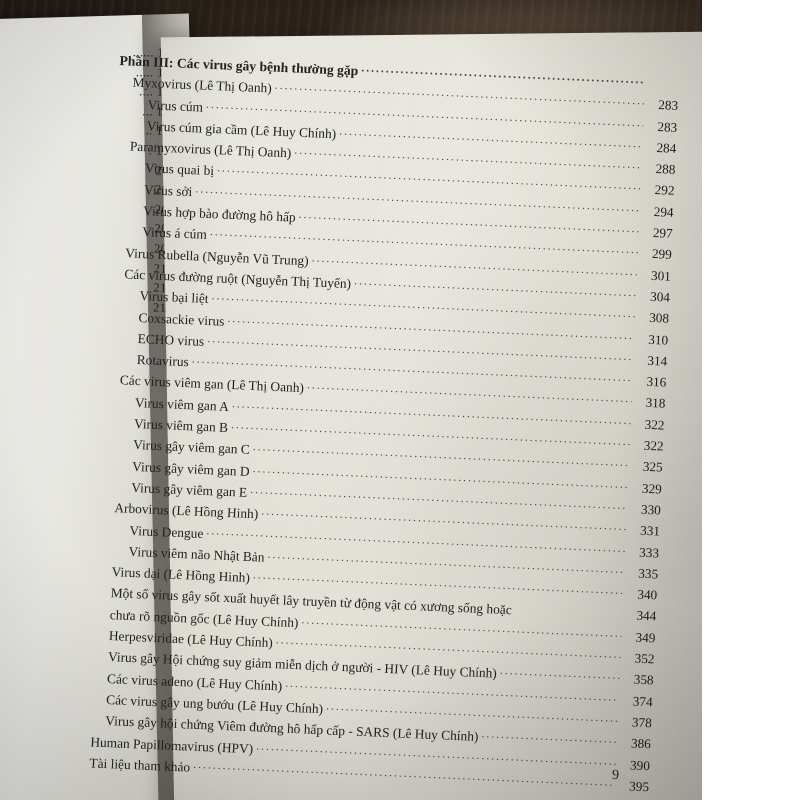 Image resolution: width=800 pixels, height=800 pixels. Describe the element at coordinates (644, 658) in the screenshot. I see `toc-entry-page: 352` at that location.